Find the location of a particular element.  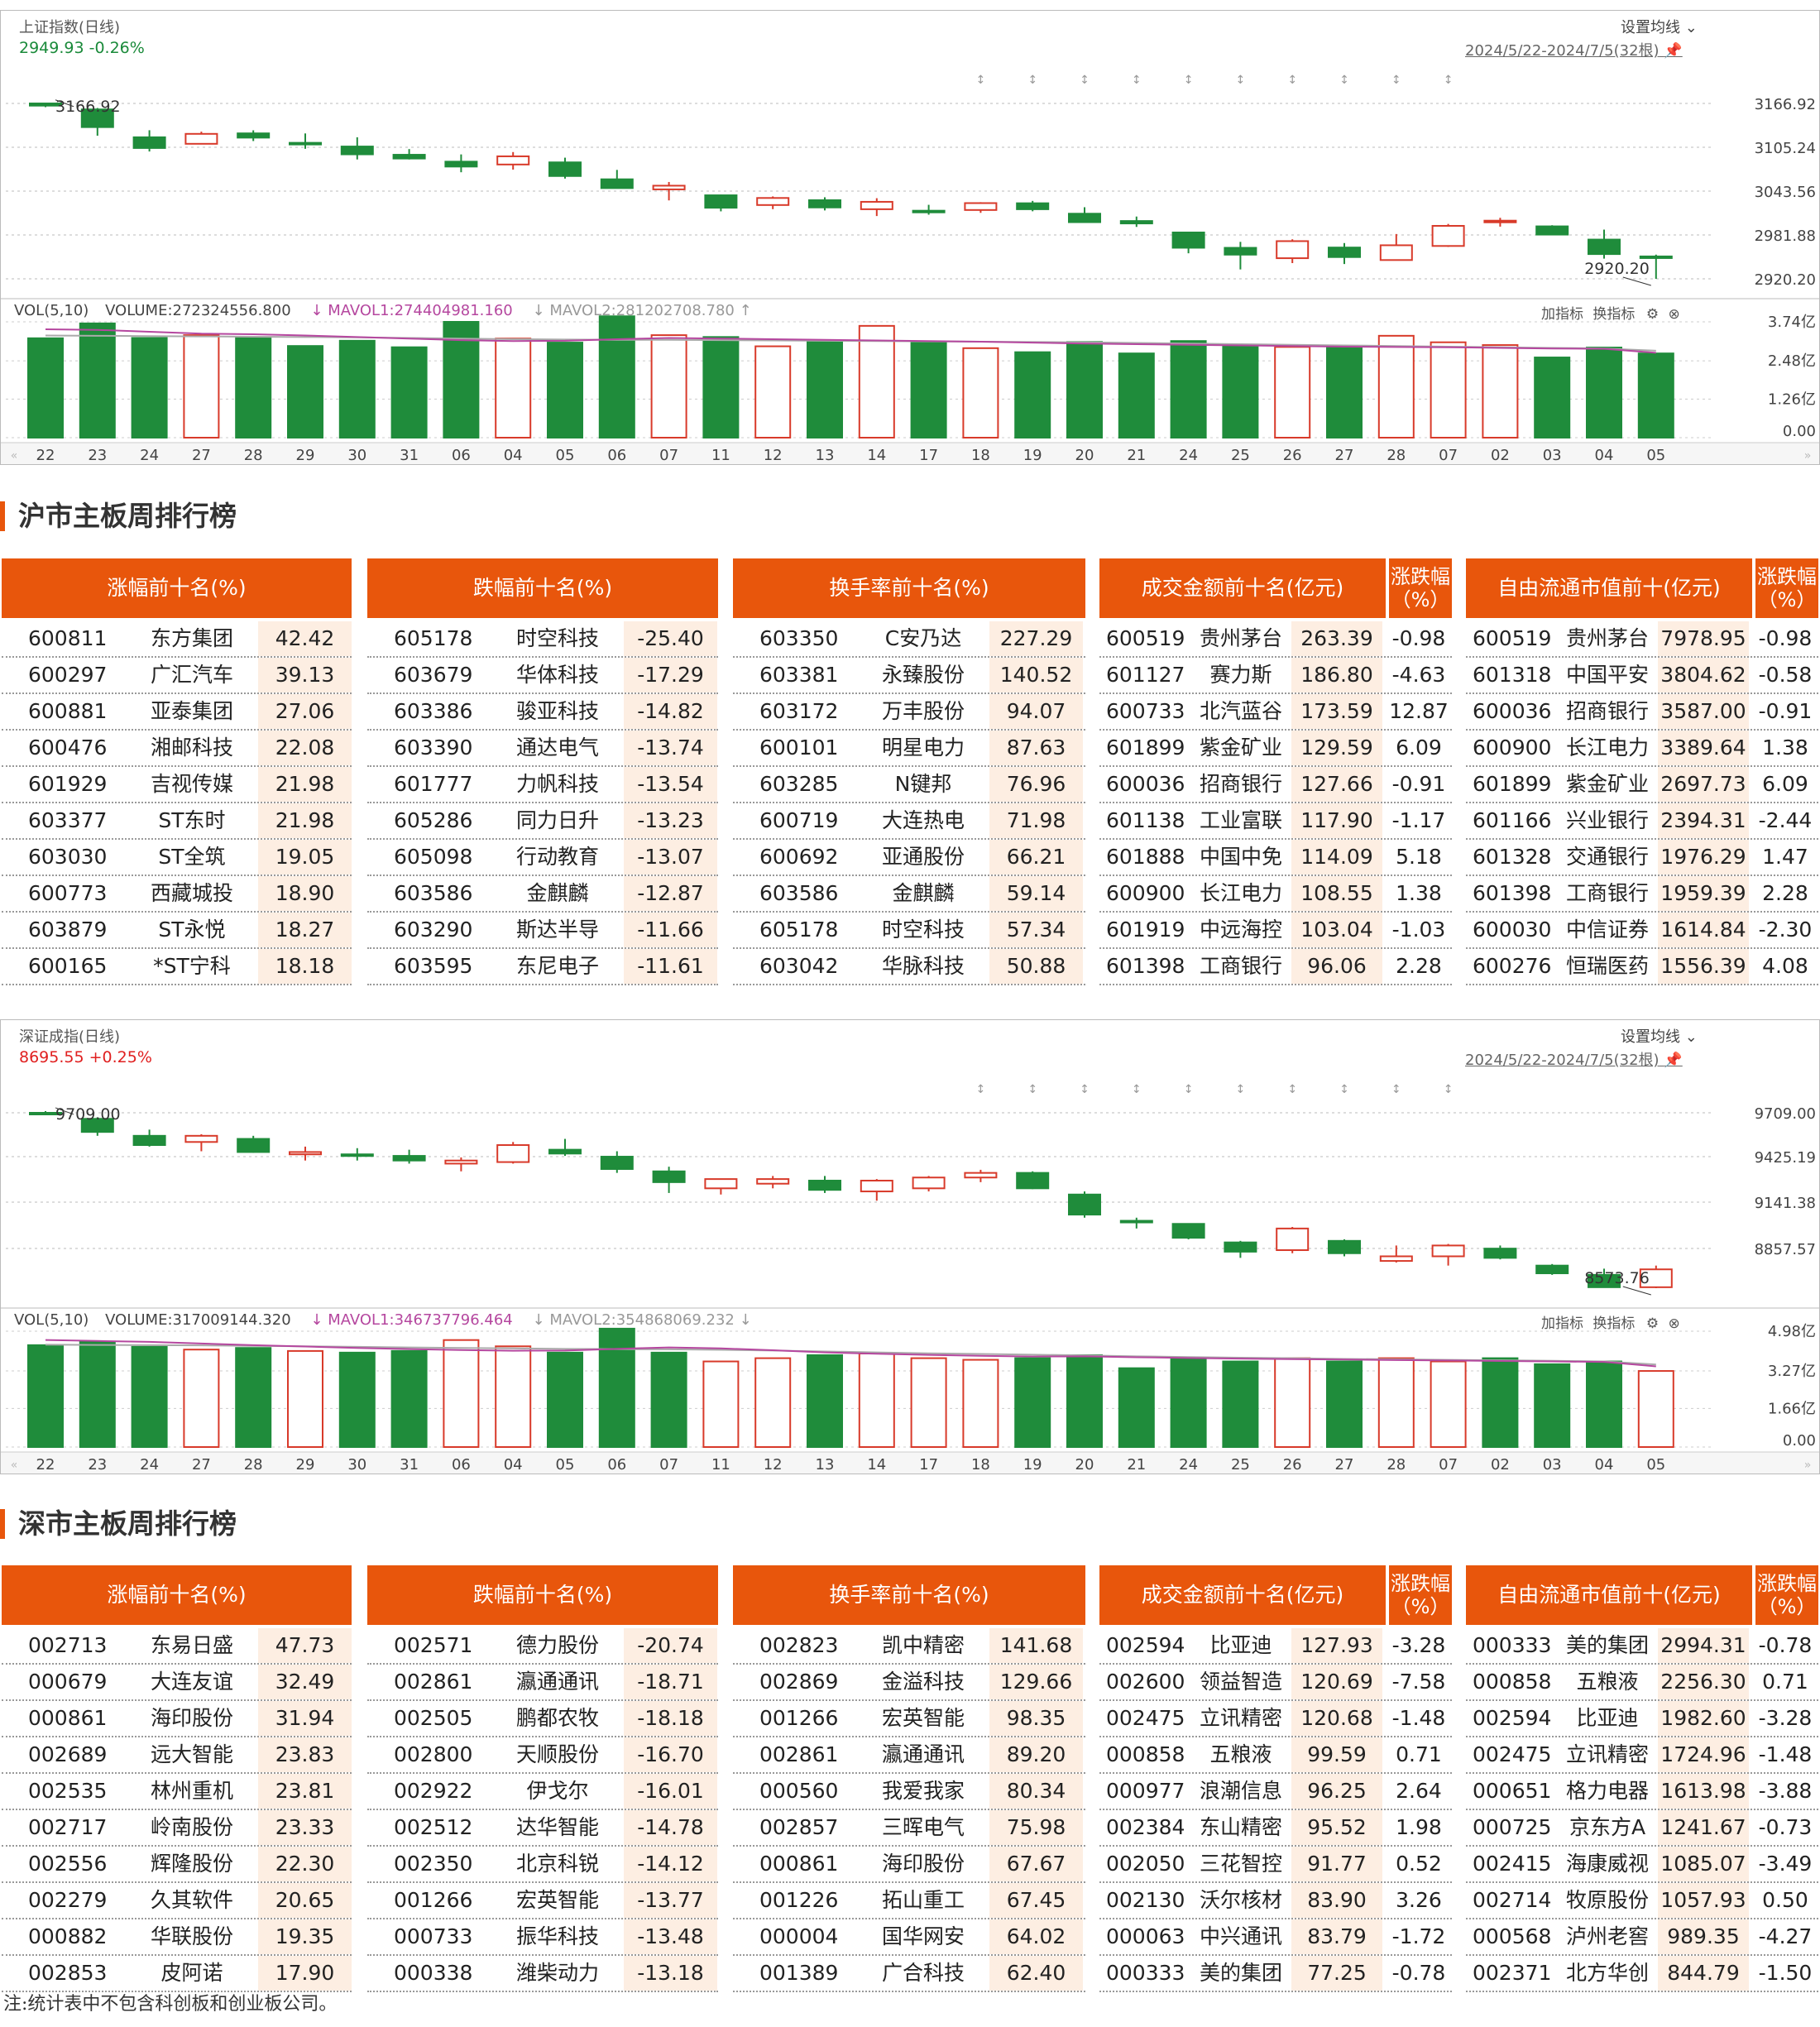

stock-code: 002823 is located at coordinates (799, 1645).